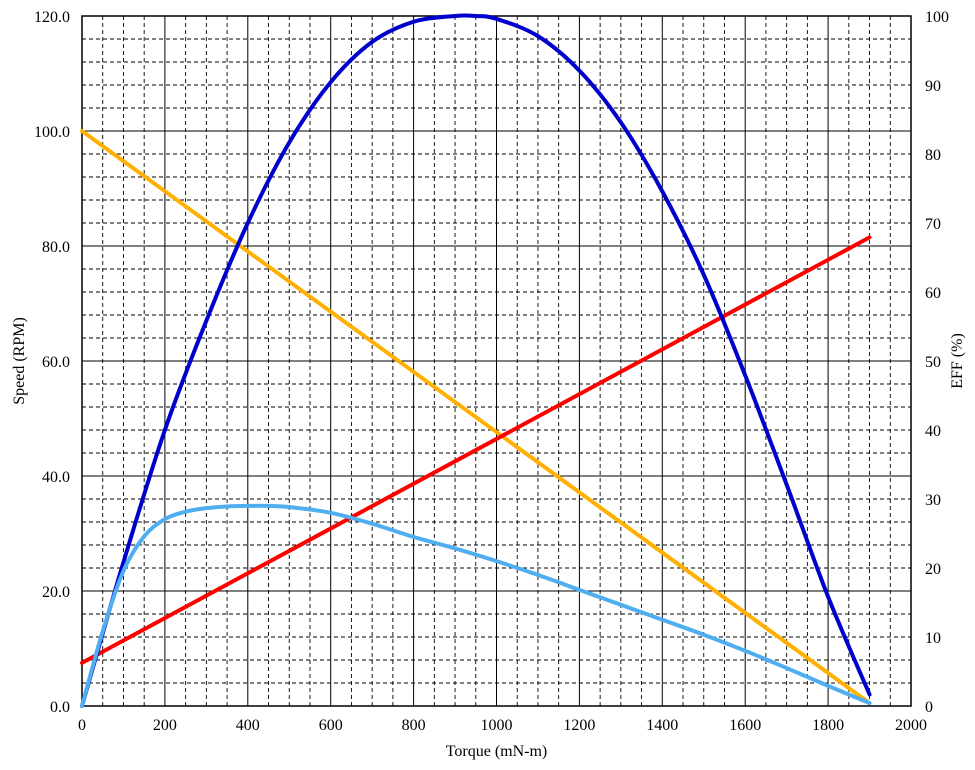 The image size is (975, 770). I want to click on x-tick-label: 400, so click(248, 725).